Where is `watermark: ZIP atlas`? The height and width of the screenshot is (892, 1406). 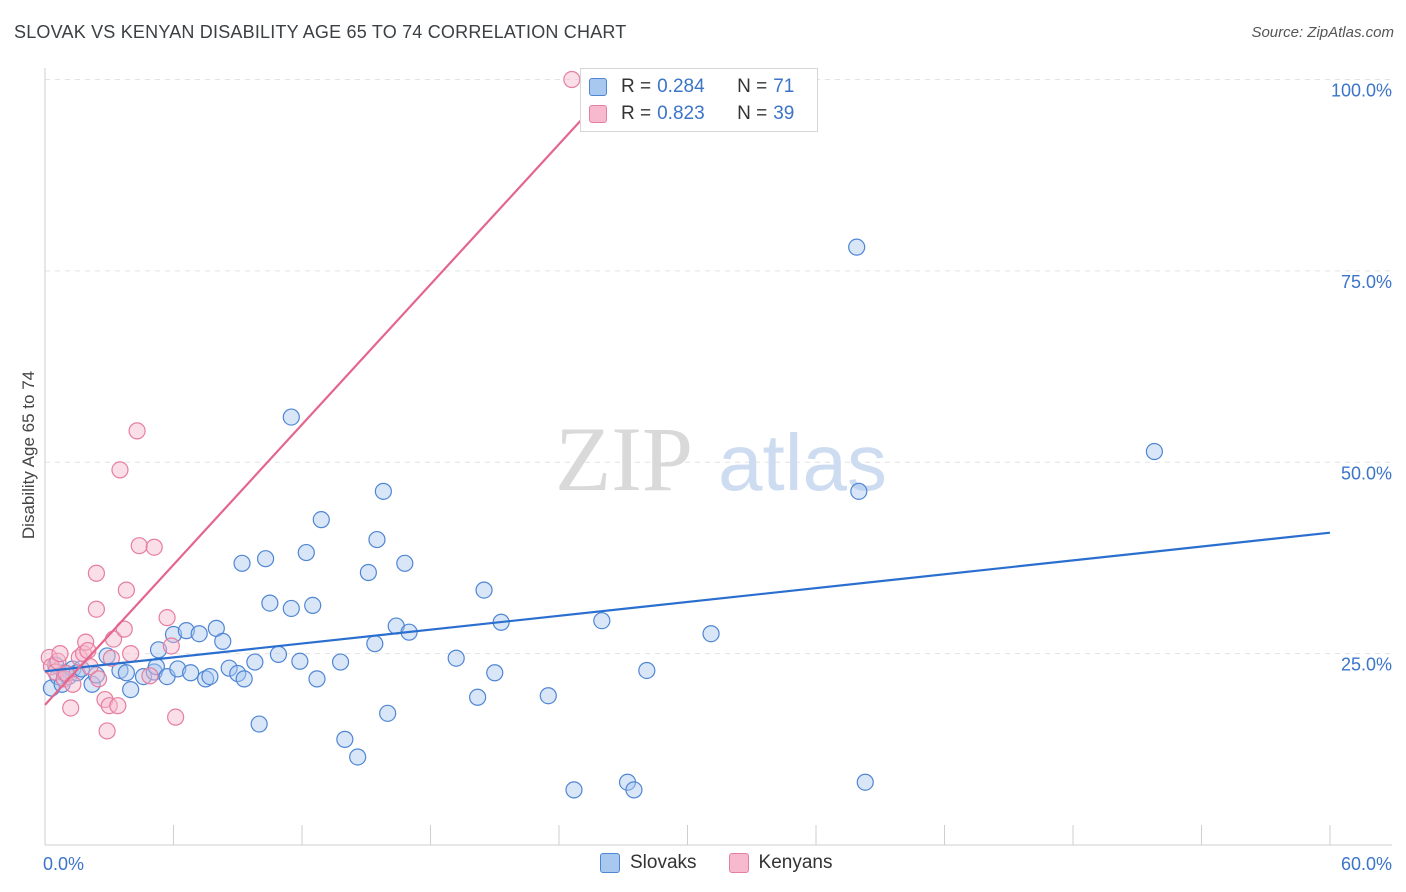
watermark: ZIP atlas is located at coordinates (721, 459).